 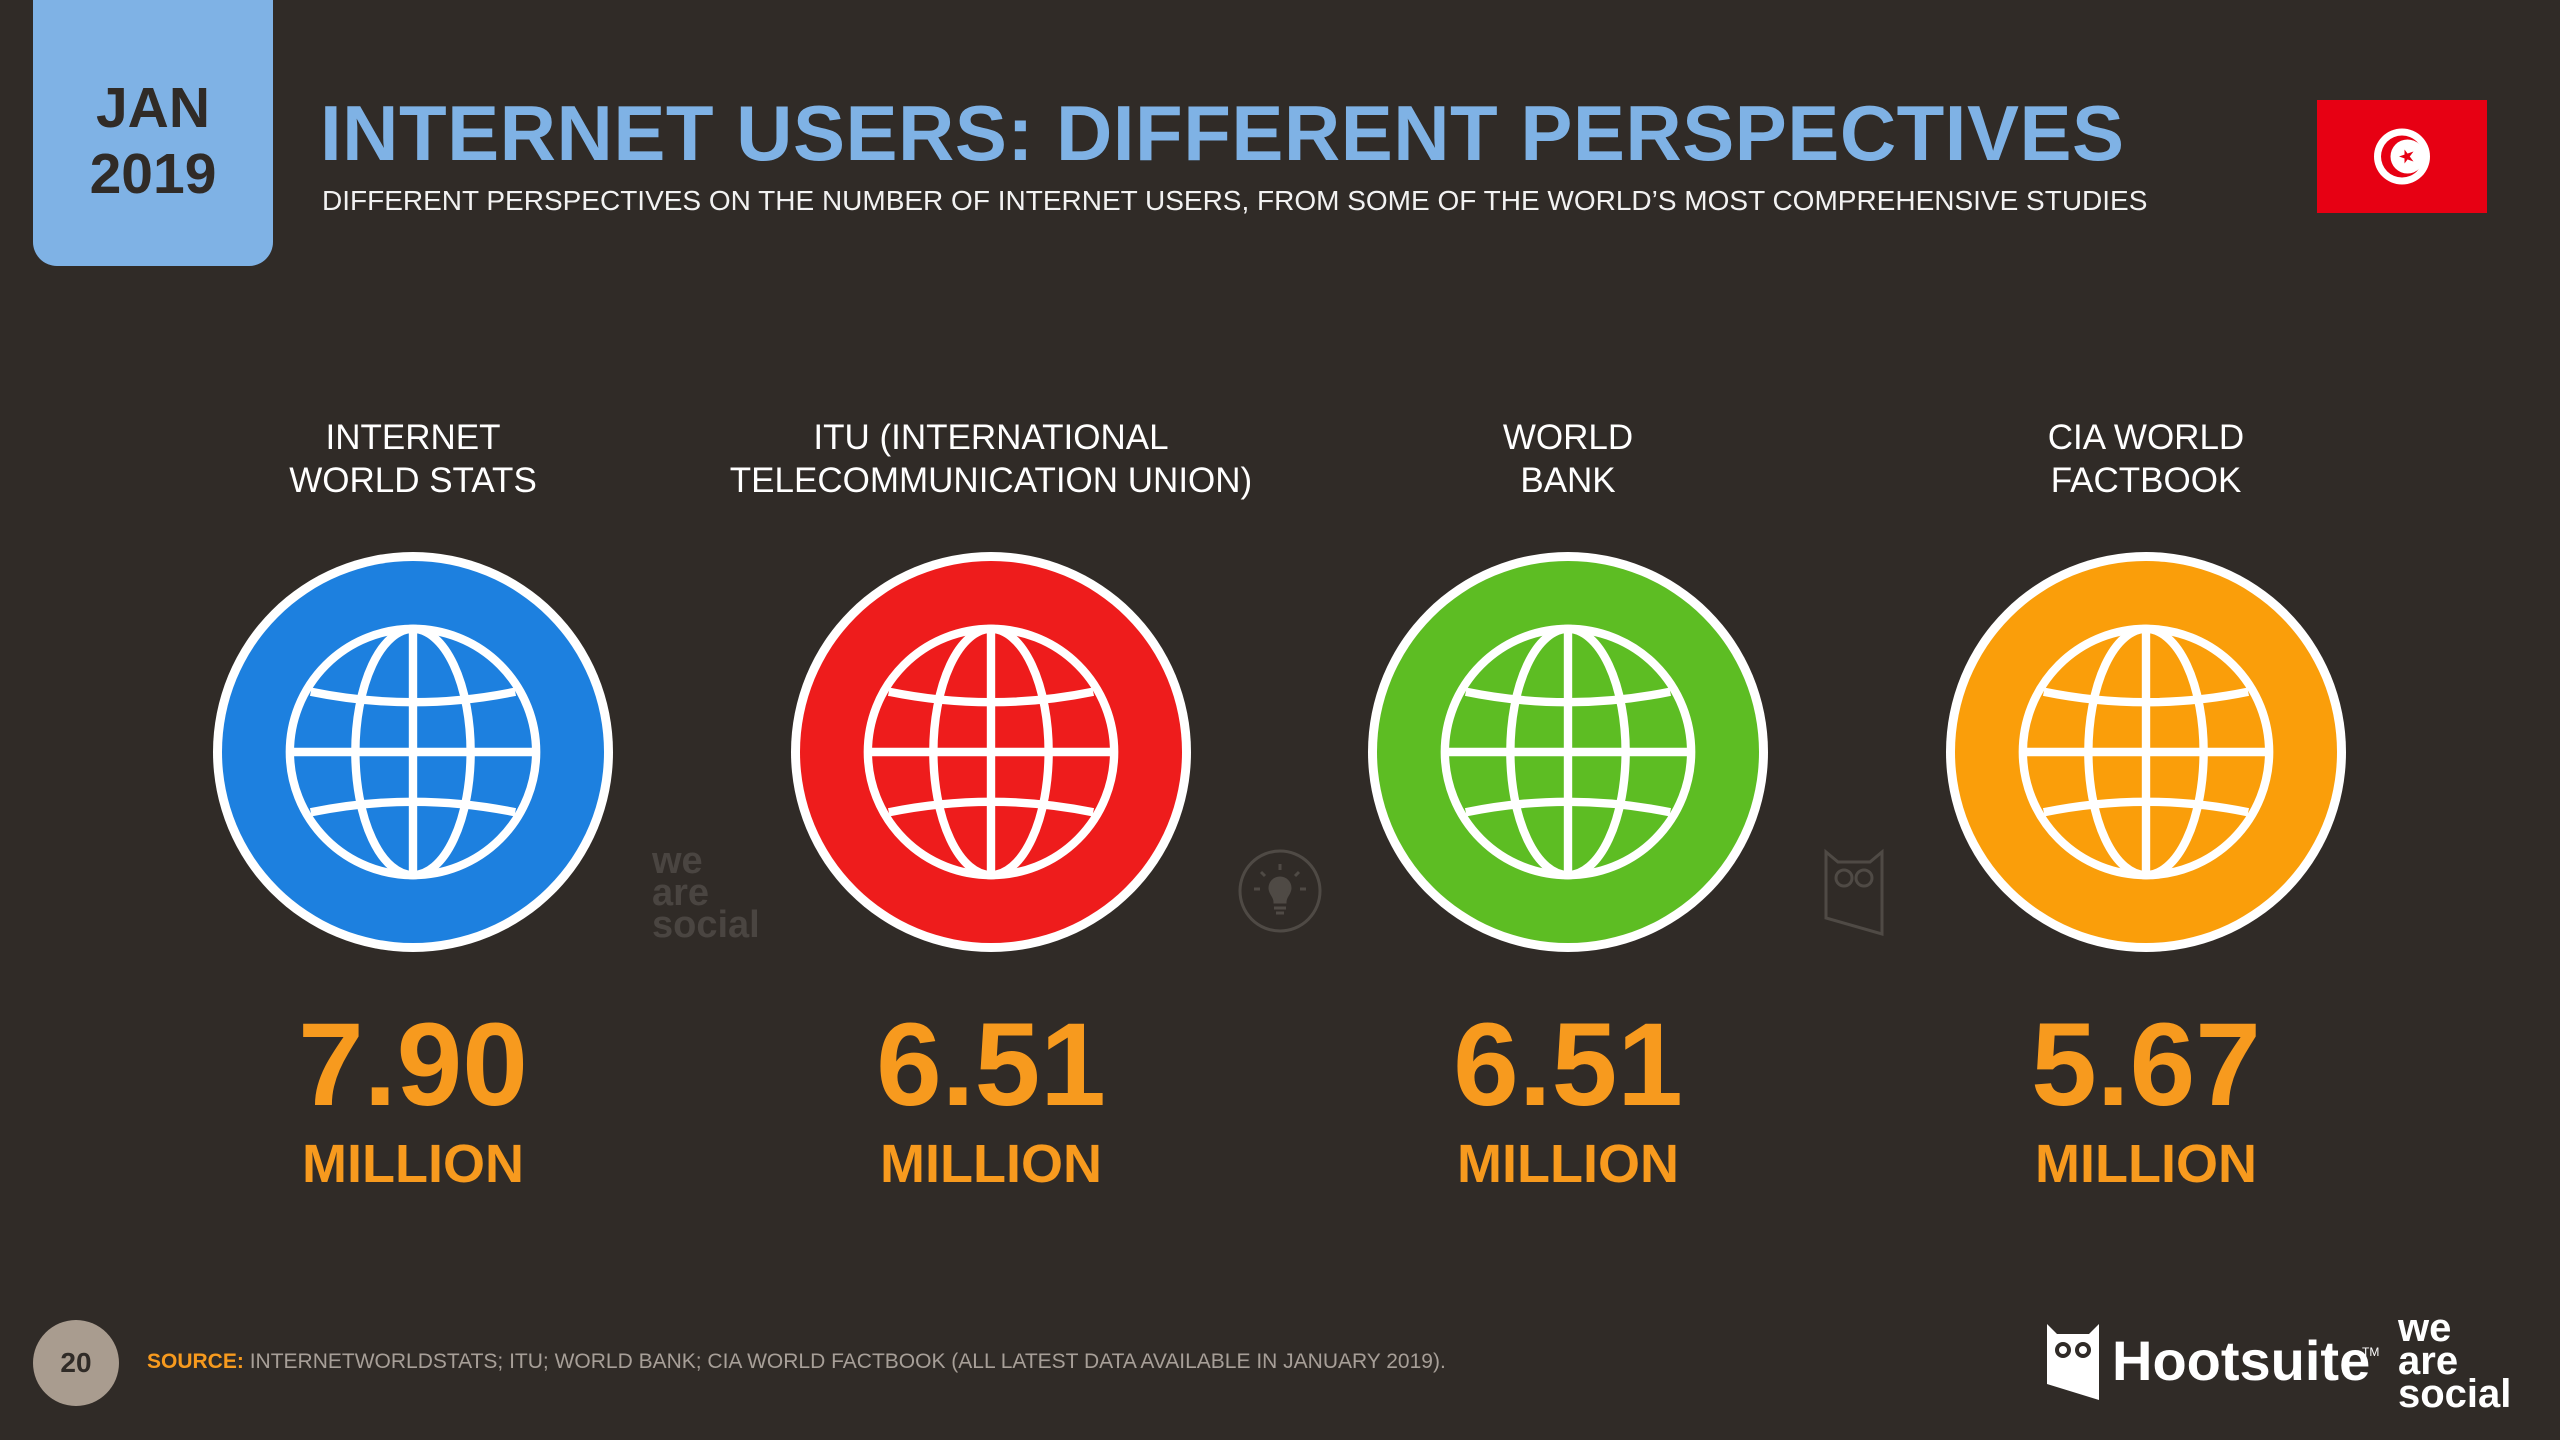 What do you see at coordinates (2371, 1352) in the screenshot?
I see `trademark-mark: TM` at bounding box center [2371, 1352].